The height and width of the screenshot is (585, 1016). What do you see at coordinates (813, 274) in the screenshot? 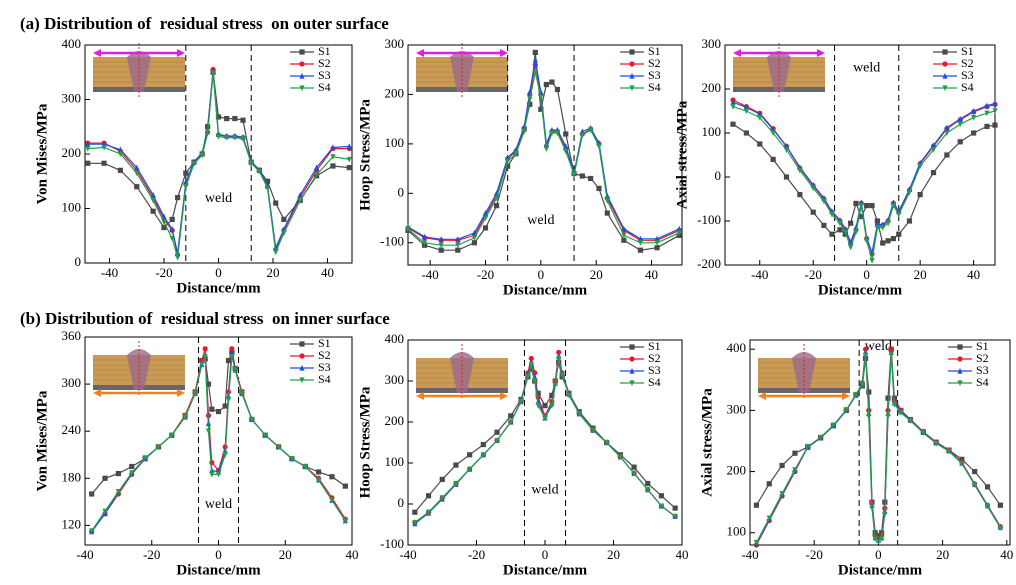
I see `x-tick-label: -20` at bounding box center [813, 274].